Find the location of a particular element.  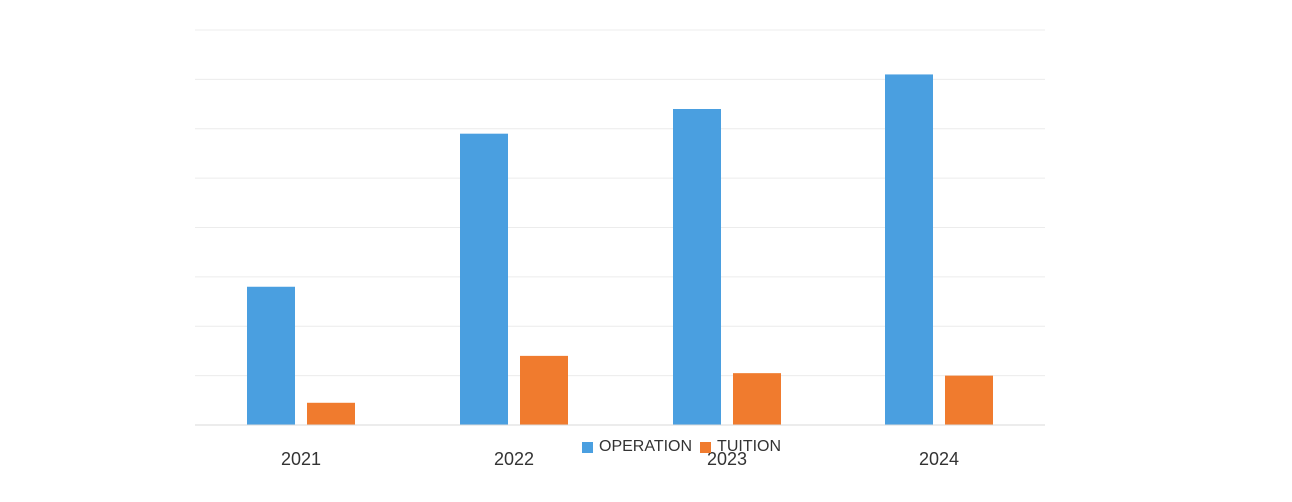

x-tick-label-2024: 2024 is located at coordinates (939, 459).